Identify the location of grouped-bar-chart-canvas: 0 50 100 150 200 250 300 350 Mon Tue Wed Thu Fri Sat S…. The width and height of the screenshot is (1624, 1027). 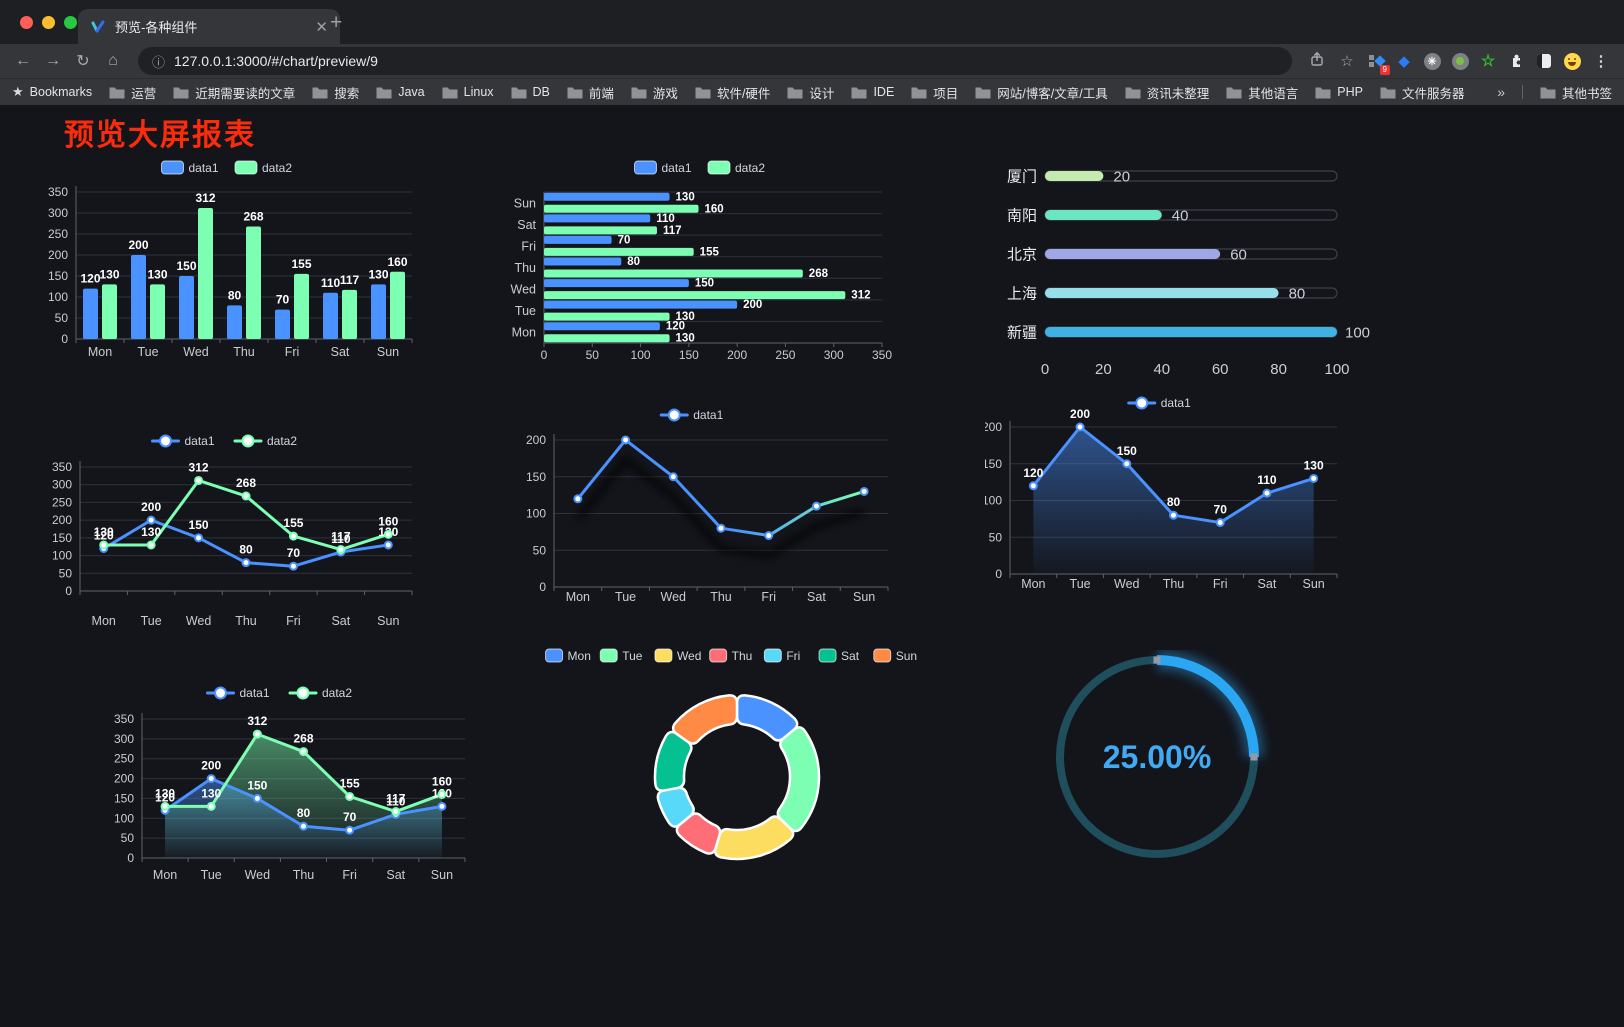
(235, 263).